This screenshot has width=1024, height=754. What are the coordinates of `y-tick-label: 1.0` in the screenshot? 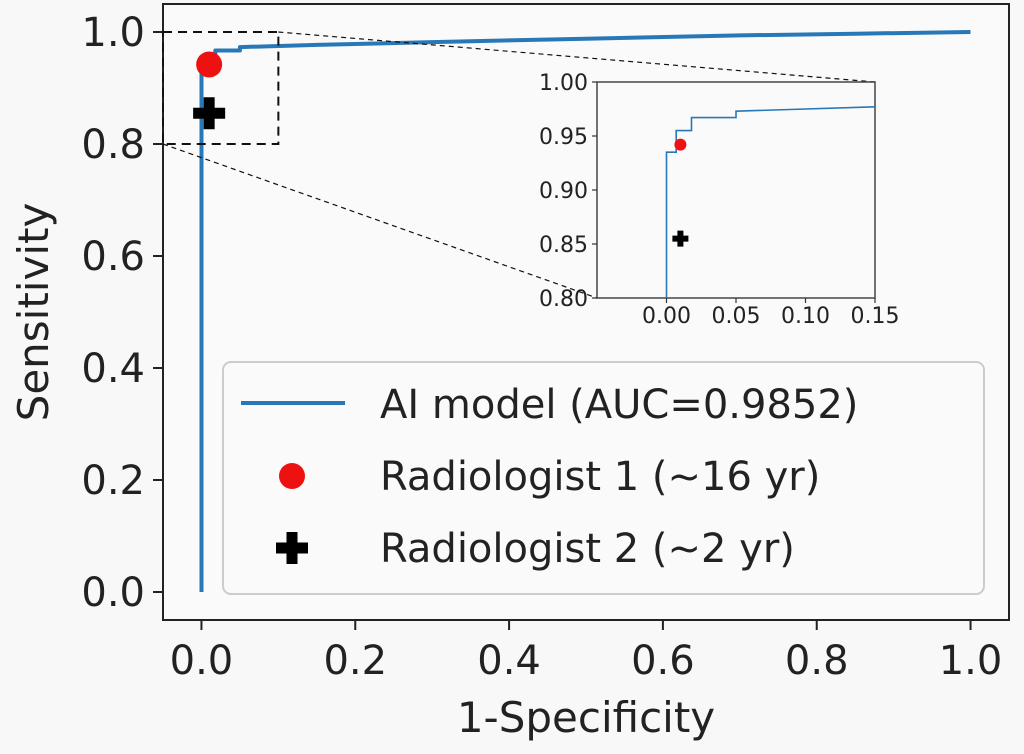 It's located at (113, 33).